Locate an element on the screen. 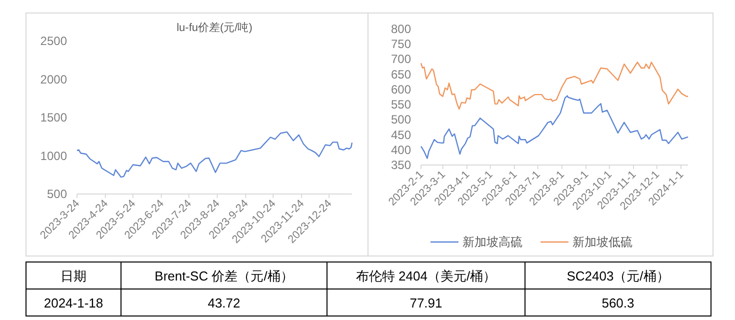 This screenshot has width=735, height=320. legend-label: 新加坡高硫 is located at coordinates (492, 242).